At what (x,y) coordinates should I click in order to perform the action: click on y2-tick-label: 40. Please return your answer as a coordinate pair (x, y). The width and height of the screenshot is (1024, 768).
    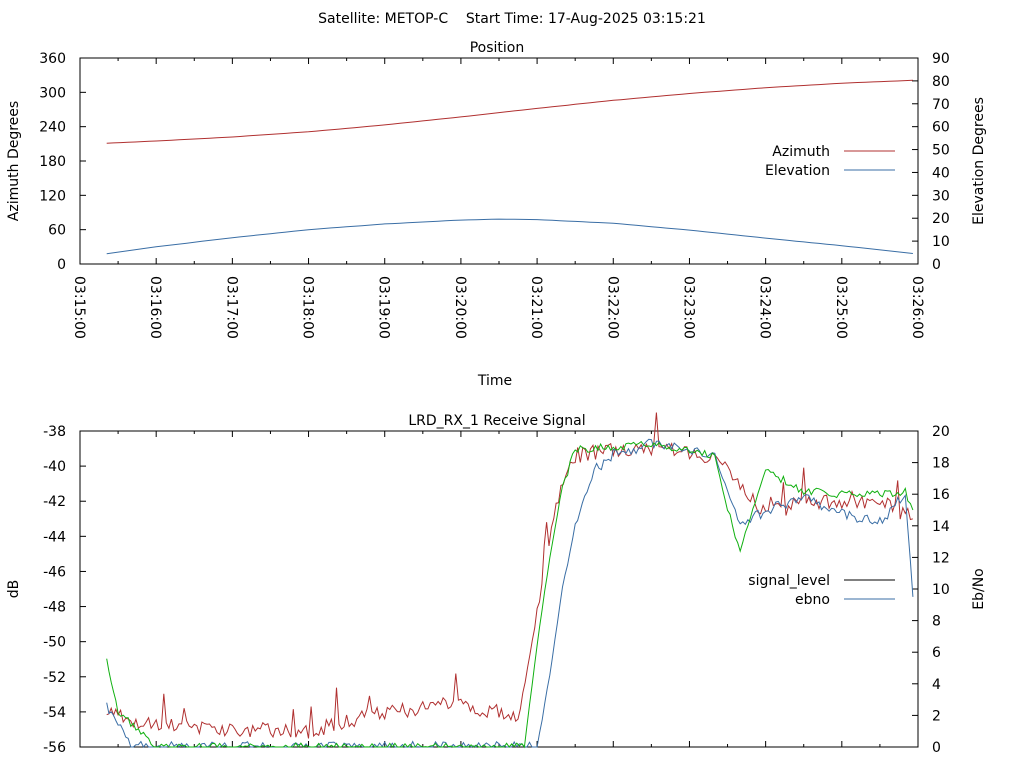
    Looking at the image, I should click on (941, 173).